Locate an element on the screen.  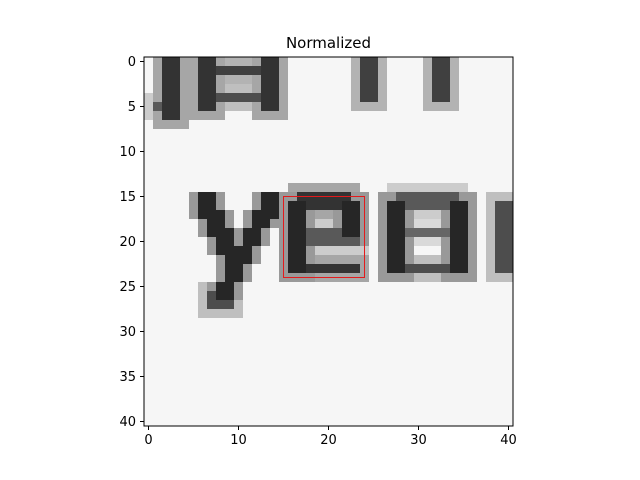
x-axis-ticks: 0 10 20 30 40 is located at coordinates (330, 437).